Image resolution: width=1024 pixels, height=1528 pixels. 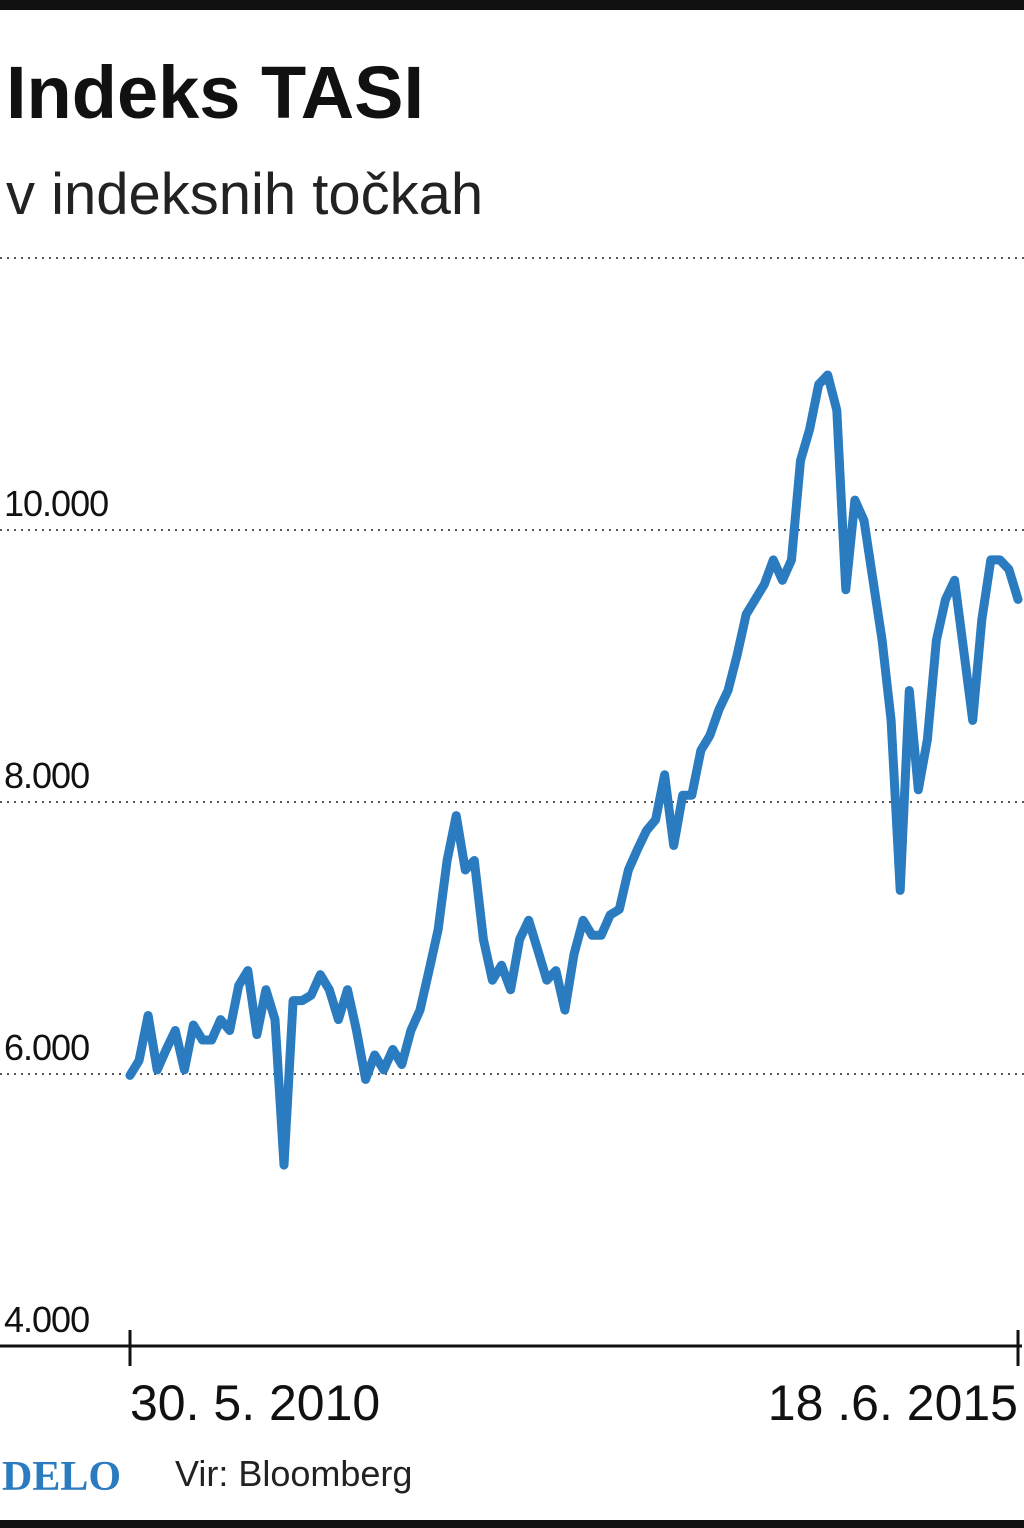 What do you see at coordinates (46, 1047) in the screenshot?
I see `y-tick-label: 6.000` at bounding box center [46, 1047].